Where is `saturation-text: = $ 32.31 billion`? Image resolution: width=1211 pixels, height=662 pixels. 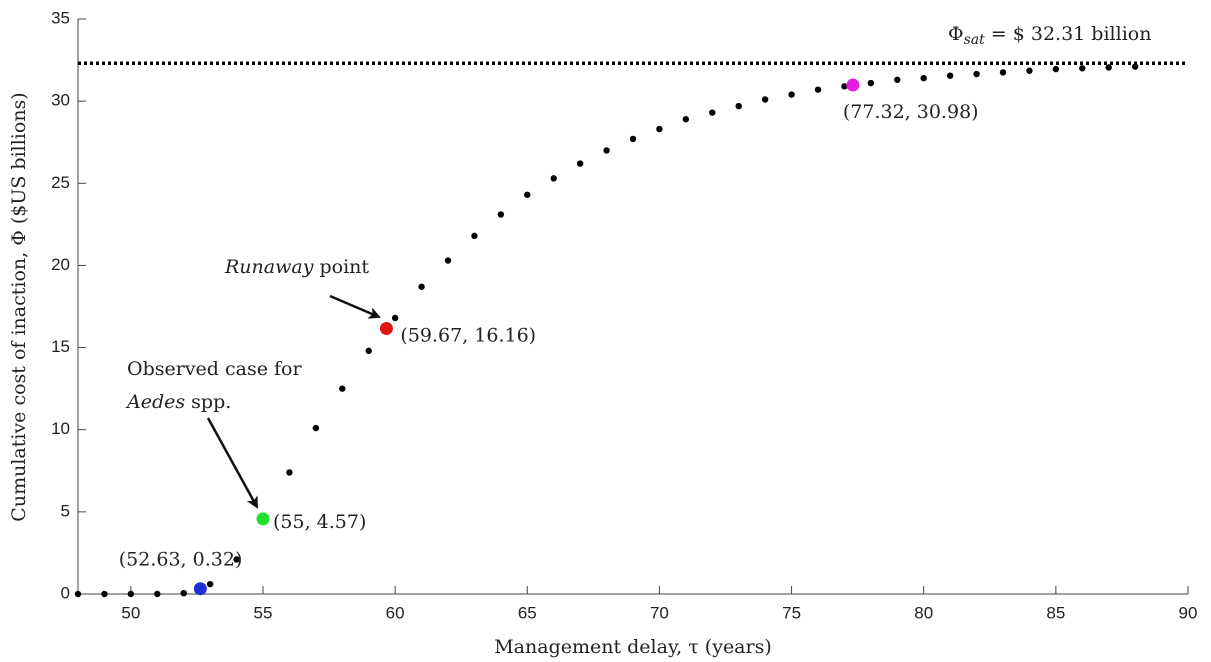
saturation-text: = $ 32.31 billion is located at coordinates (1068, 34).